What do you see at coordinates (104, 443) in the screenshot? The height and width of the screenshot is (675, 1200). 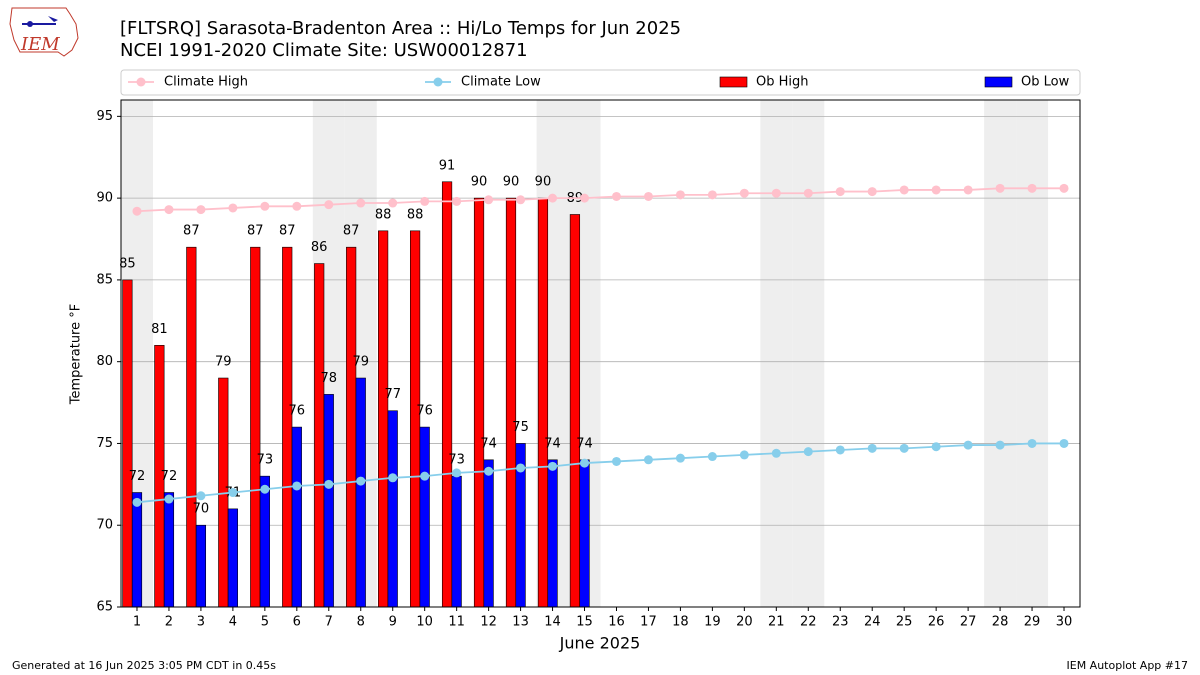 I see `y-tick-label: 75` at bounding box center [104, 443].